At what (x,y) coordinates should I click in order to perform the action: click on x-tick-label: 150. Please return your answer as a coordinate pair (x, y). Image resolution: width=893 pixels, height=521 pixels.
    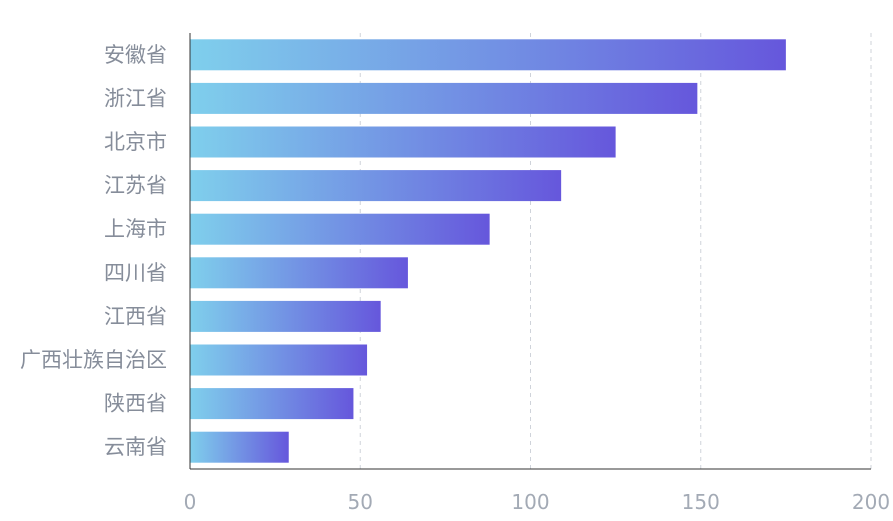
    Looking at the image, I should click on (701, 502).